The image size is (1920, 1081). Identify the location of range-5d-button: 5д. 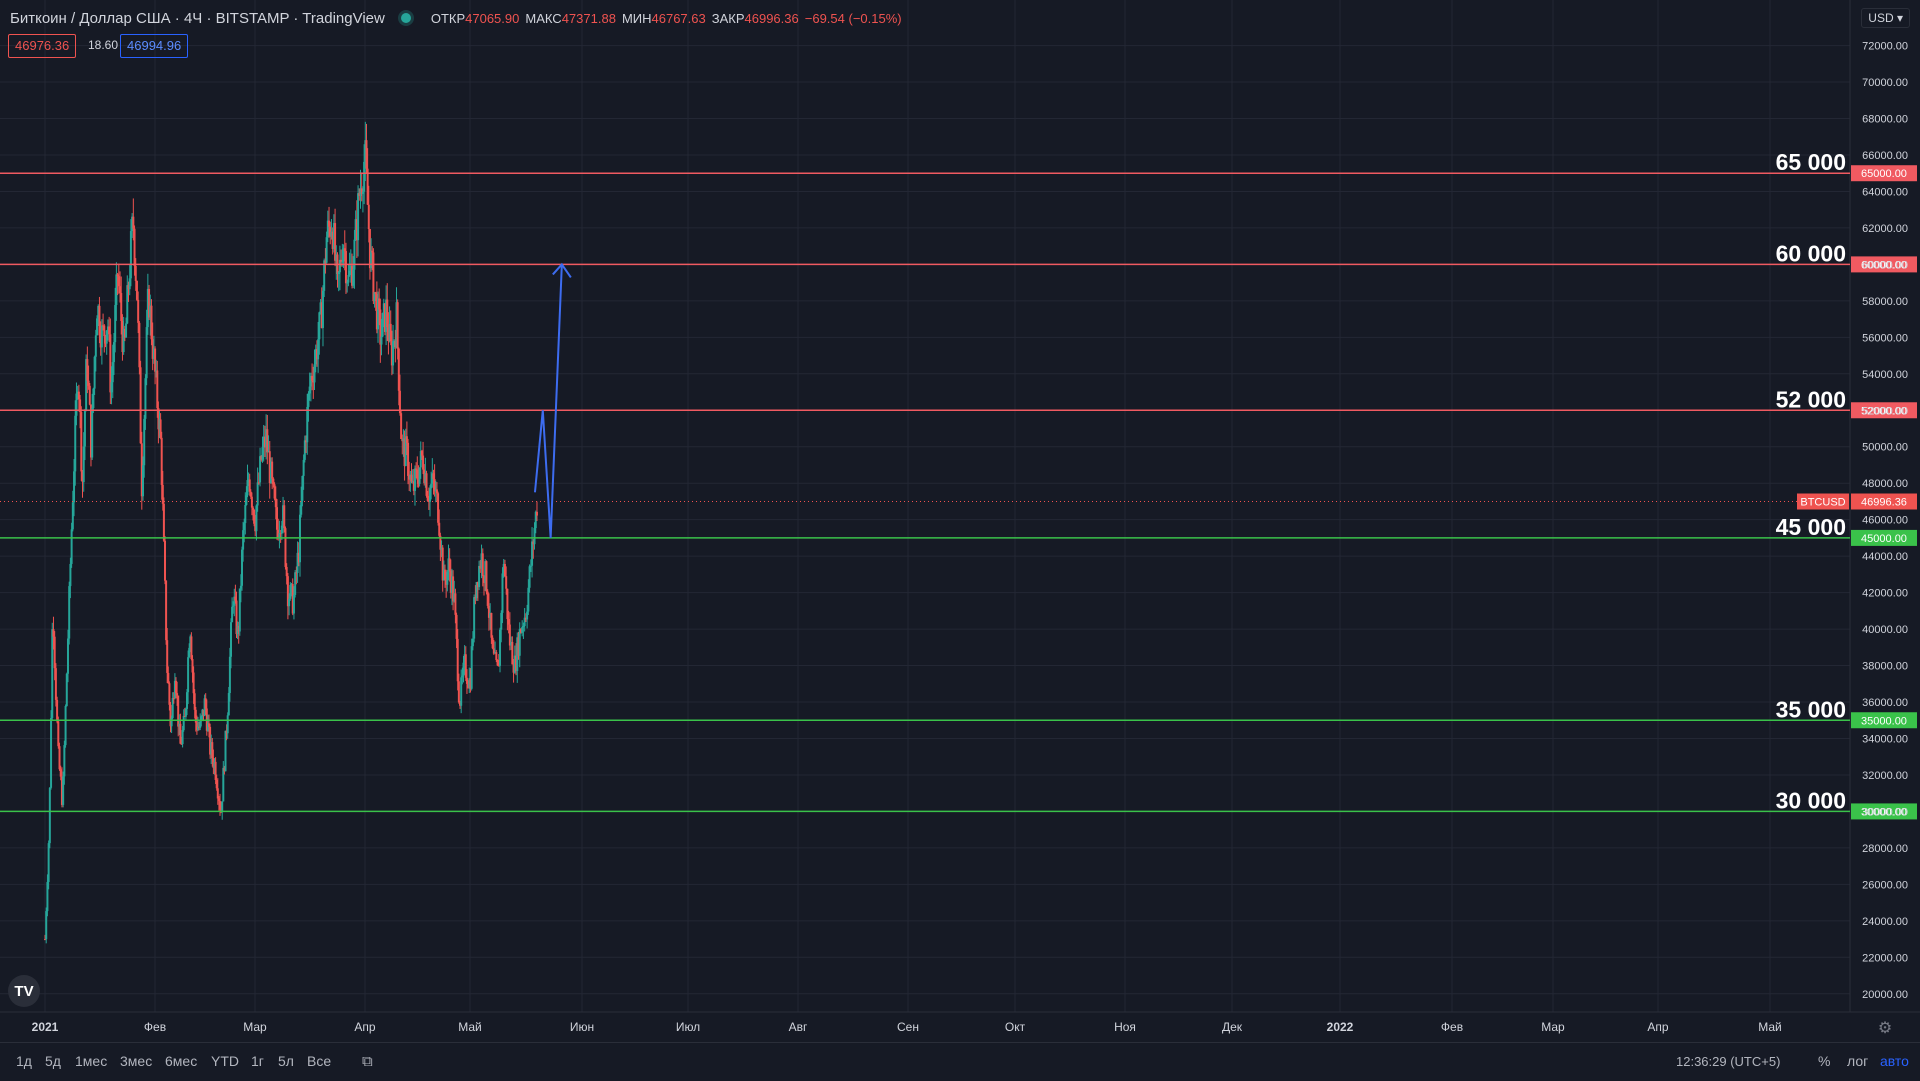
(53, 1061).